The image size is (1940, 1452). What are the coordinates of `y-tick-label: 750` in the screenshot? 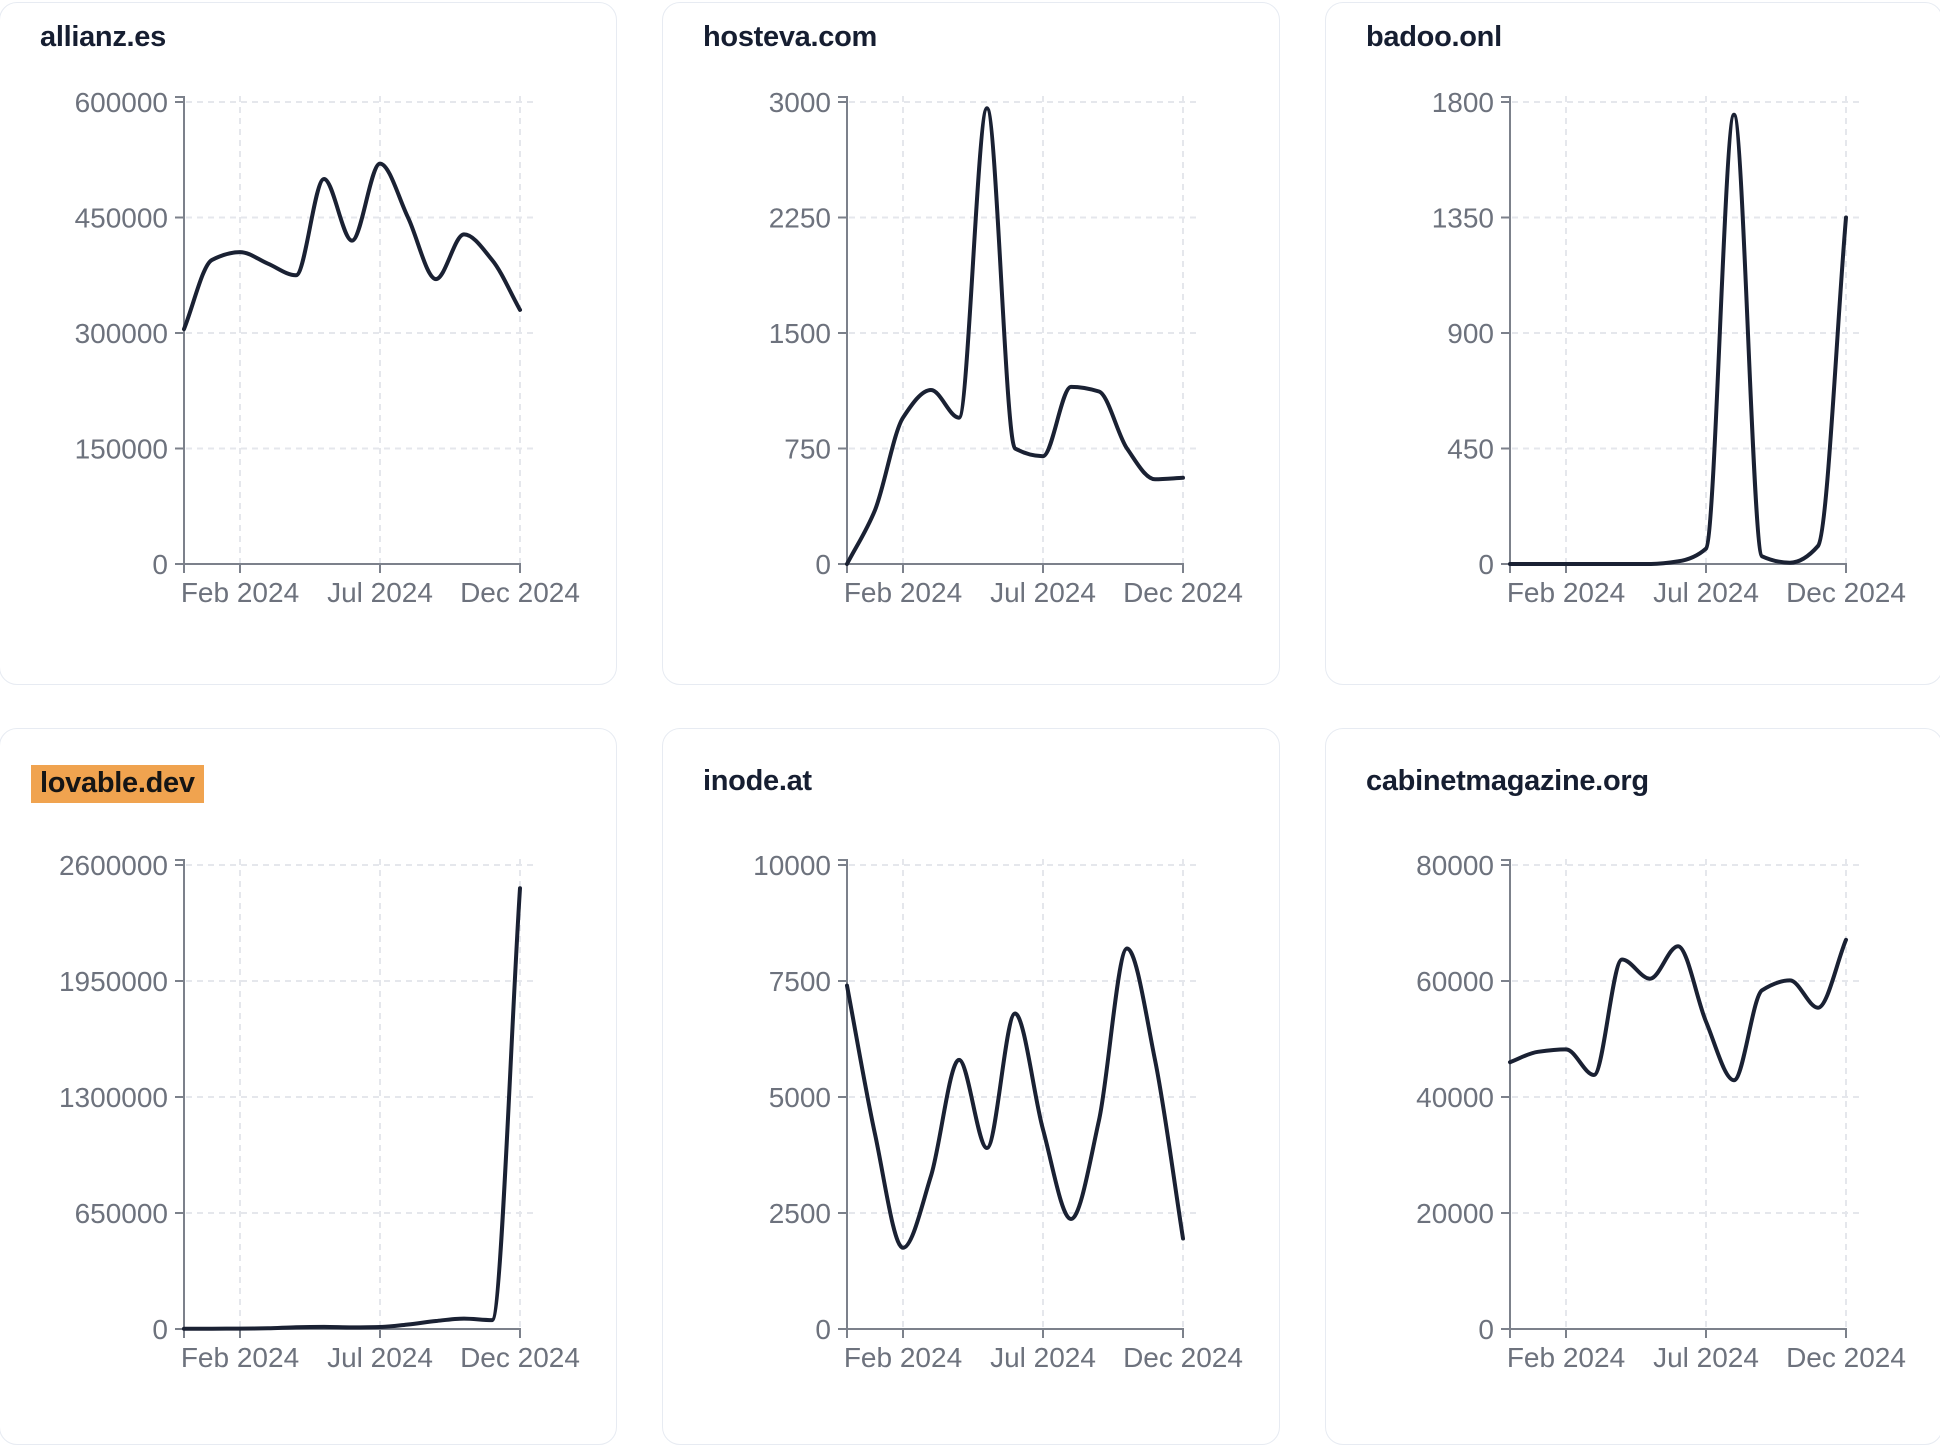 It's located at (807, 449).